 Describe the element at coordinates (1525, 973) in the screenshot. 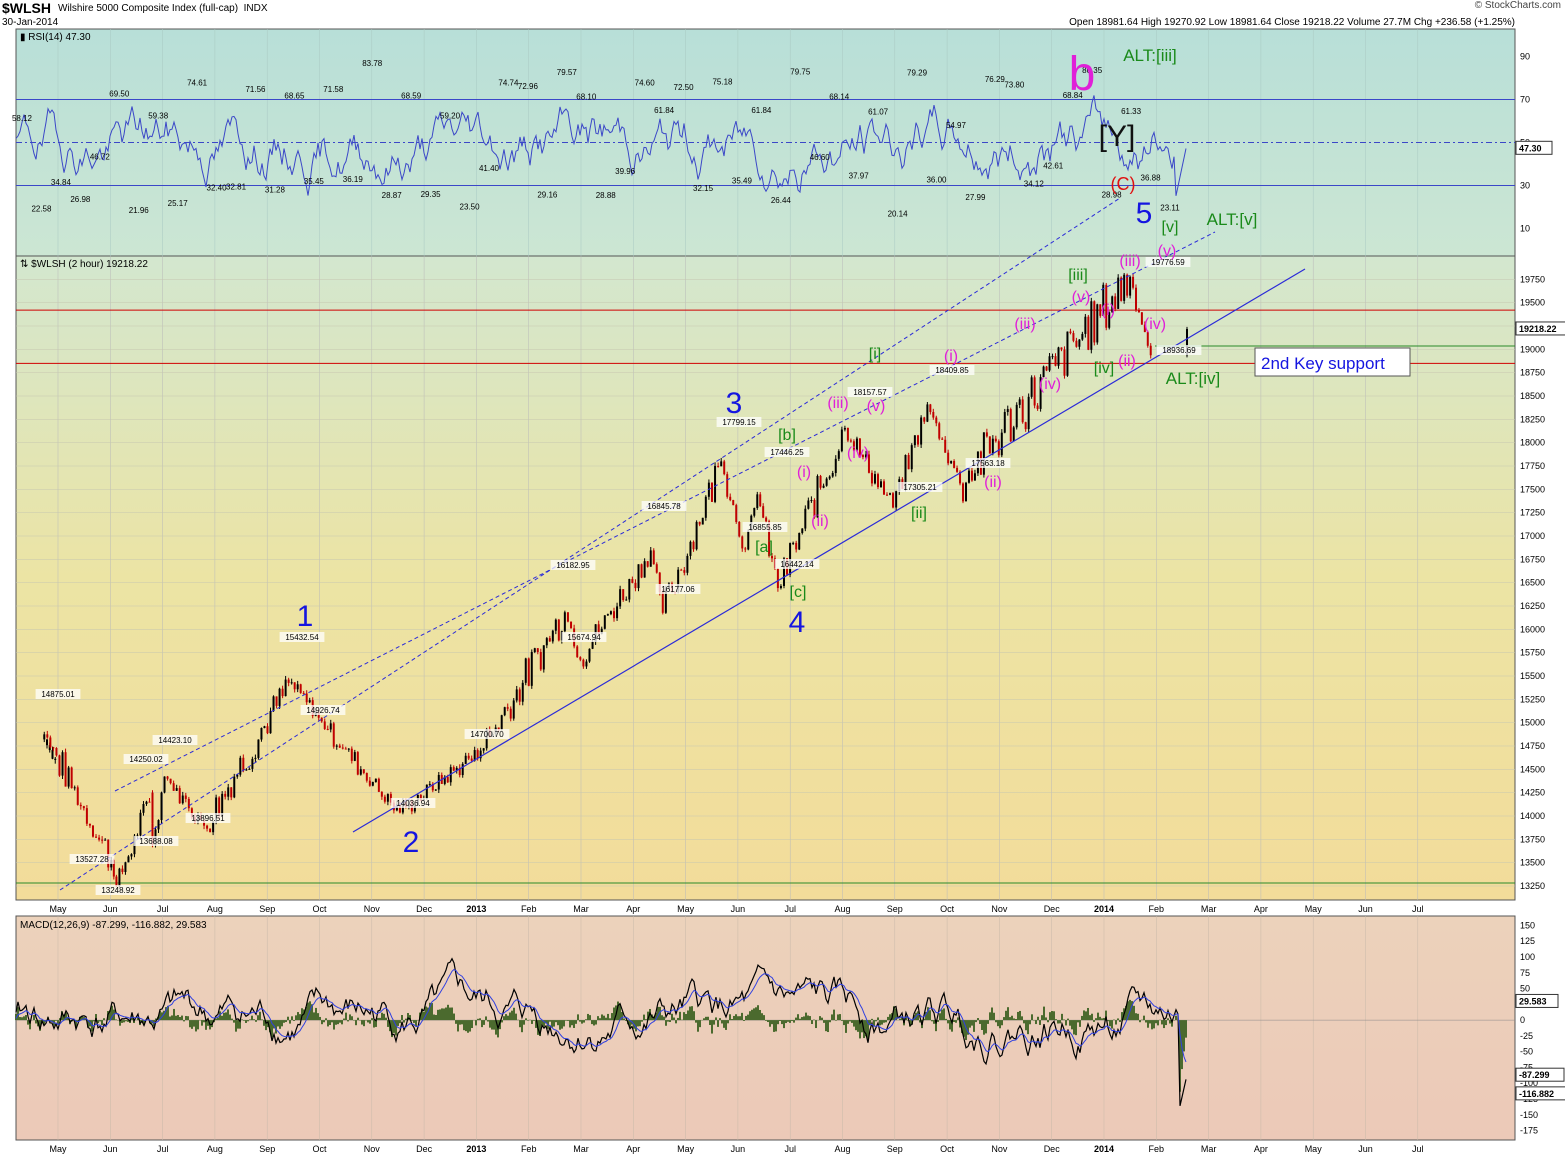

I see `macd-tick-label: 75` at that location.